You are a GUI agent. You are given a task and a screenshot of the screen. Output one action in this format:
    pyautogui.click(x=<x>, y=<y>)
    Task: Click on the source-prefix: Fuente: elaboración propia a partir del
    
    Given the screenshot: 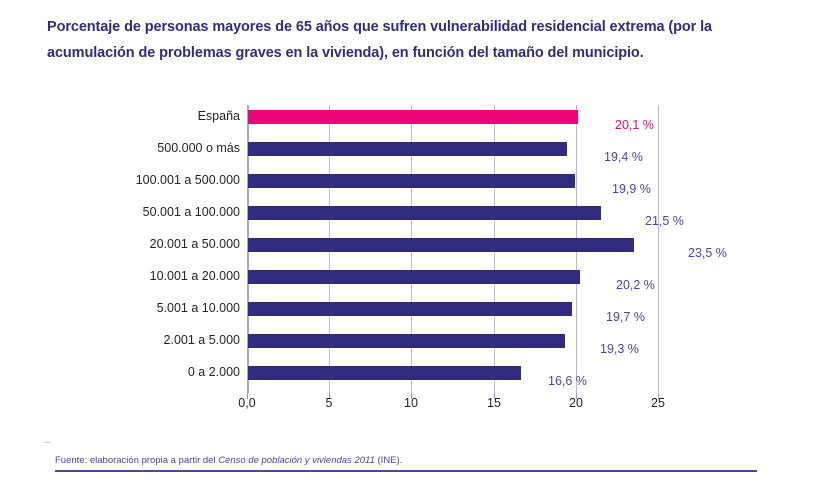 What is the action you would take?
    pyautogui.click(x=137, y=460)
    